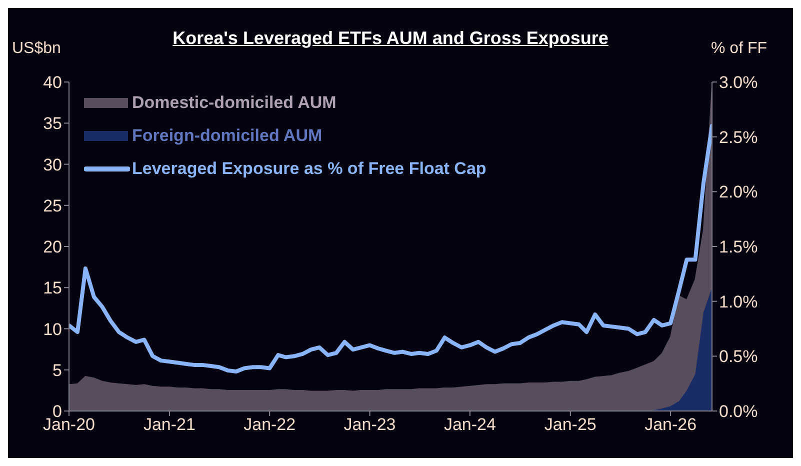  I want to click on y-tick-label: 5, so click(57, 370).